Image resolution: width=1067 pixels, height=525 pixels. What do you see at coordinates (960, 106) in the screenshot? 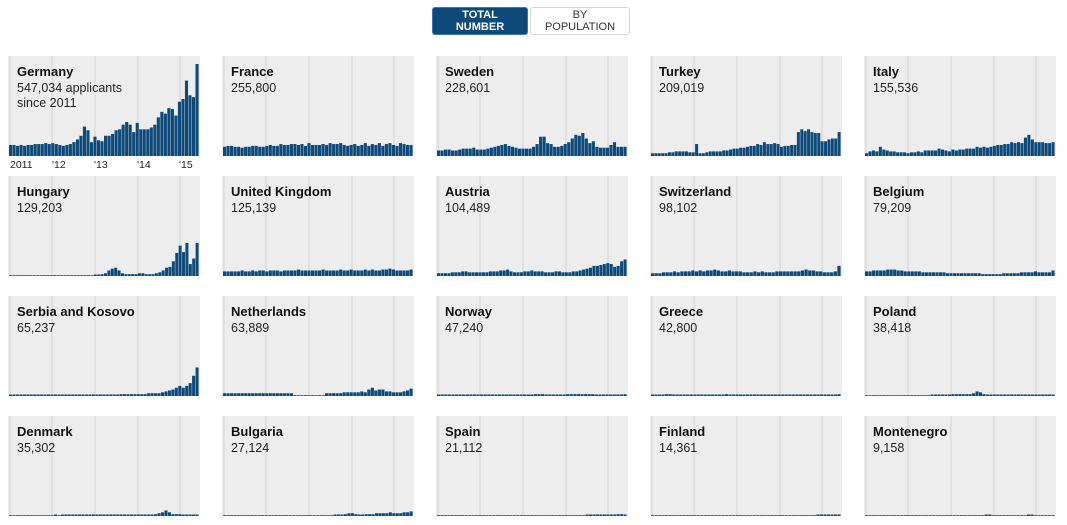
I see `country-panel: Italy 155,536` at bounding box center [960, 106].